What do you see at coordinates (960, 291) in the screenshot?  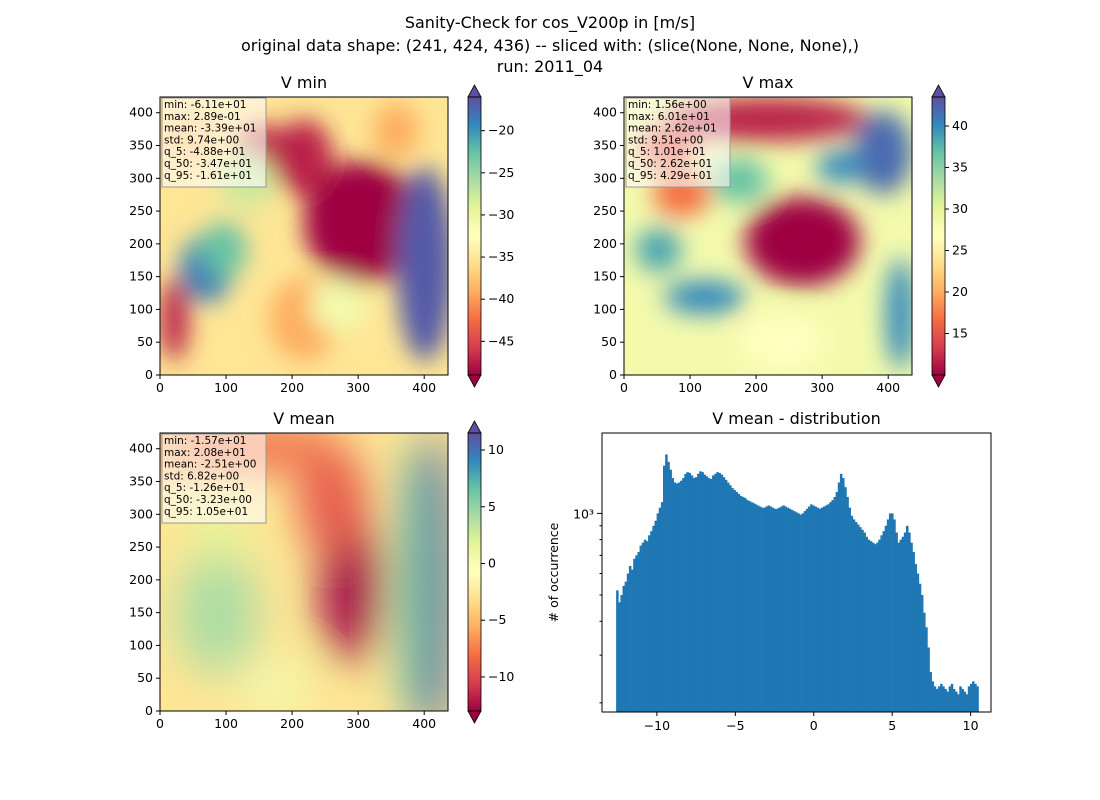 I see `colorbar-tick-label: 20` at bounding box center [960, 291].